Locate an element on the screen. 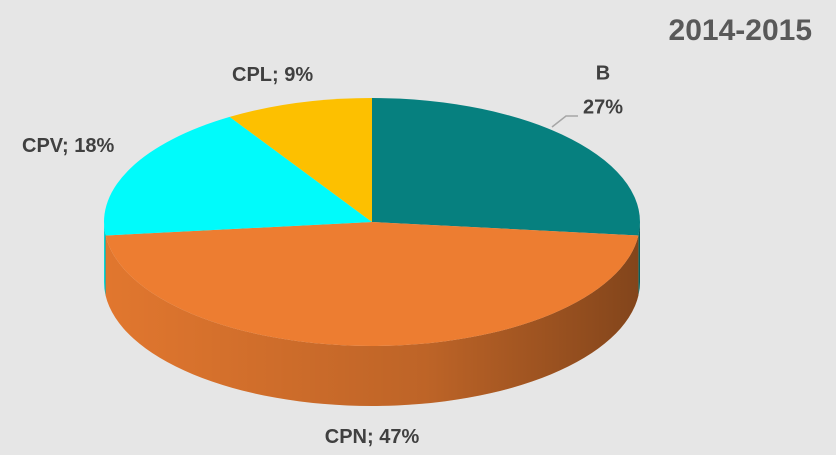  label-value: 47% is located at coordinates (399, 437).